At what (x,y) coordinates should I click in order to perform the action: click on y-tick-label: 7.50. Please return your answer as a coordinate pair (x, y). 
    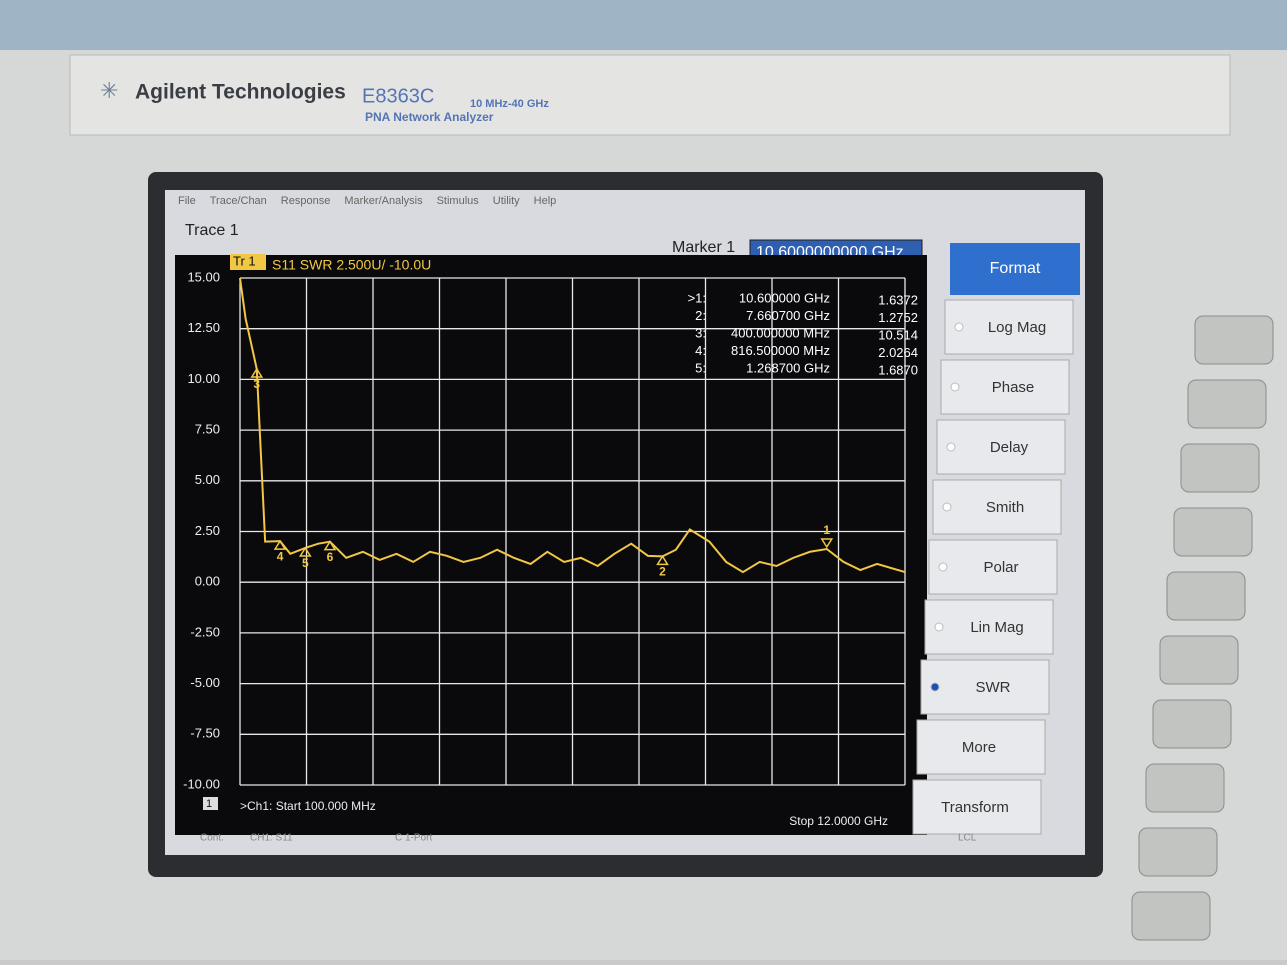
    Looking at the image, I should click on (207, 429).